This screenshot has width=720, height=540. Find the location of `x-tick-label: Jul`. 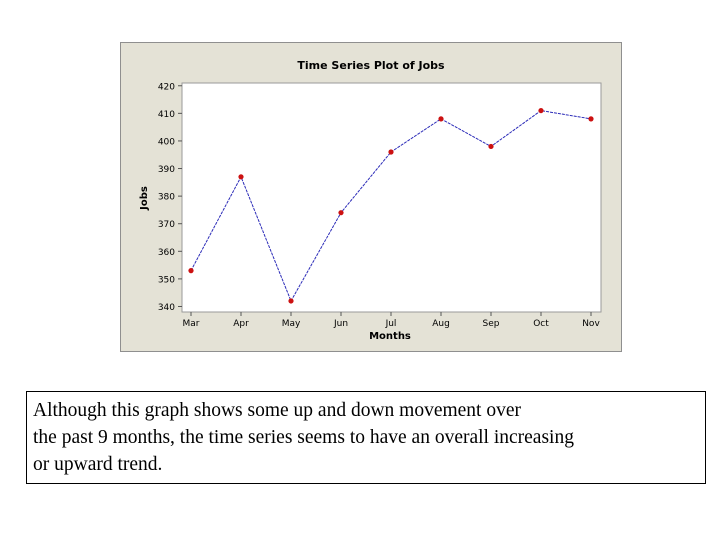

x-tick-label: Jul is located at coordinates (391, 324).